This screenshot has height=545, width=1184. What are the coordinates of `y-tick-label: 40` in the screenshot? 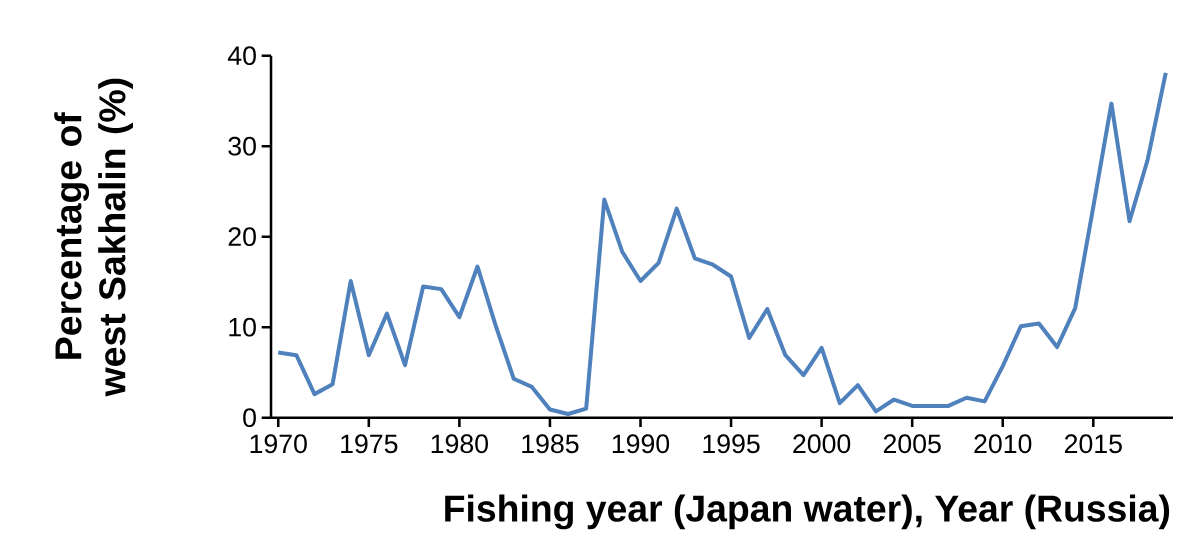 It's located at (241, 56).